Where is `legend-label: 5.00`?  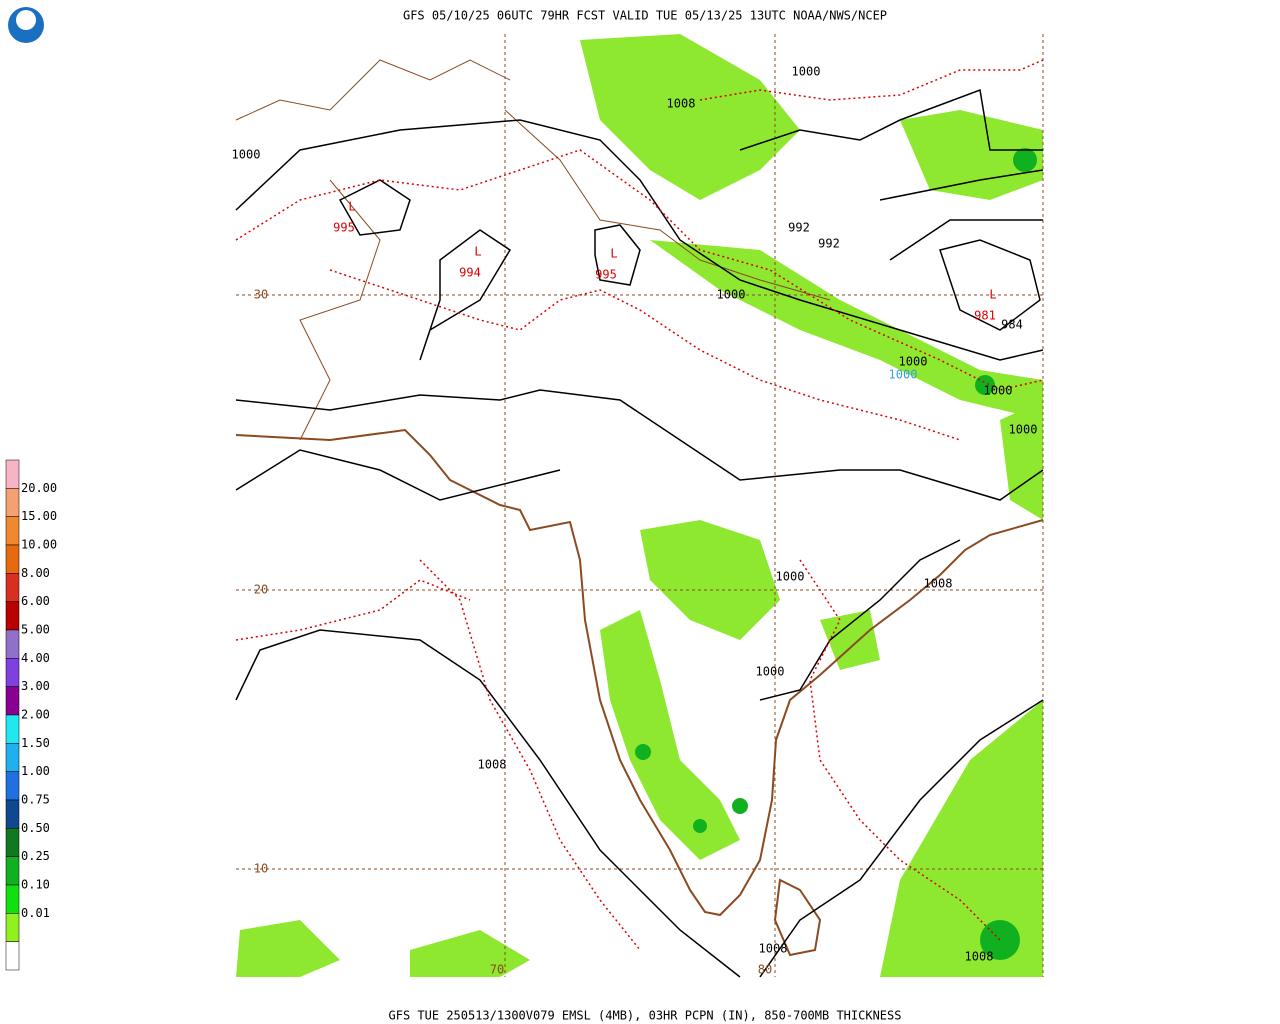
legend-label: 5.00 is located at coordinates (35, 630).